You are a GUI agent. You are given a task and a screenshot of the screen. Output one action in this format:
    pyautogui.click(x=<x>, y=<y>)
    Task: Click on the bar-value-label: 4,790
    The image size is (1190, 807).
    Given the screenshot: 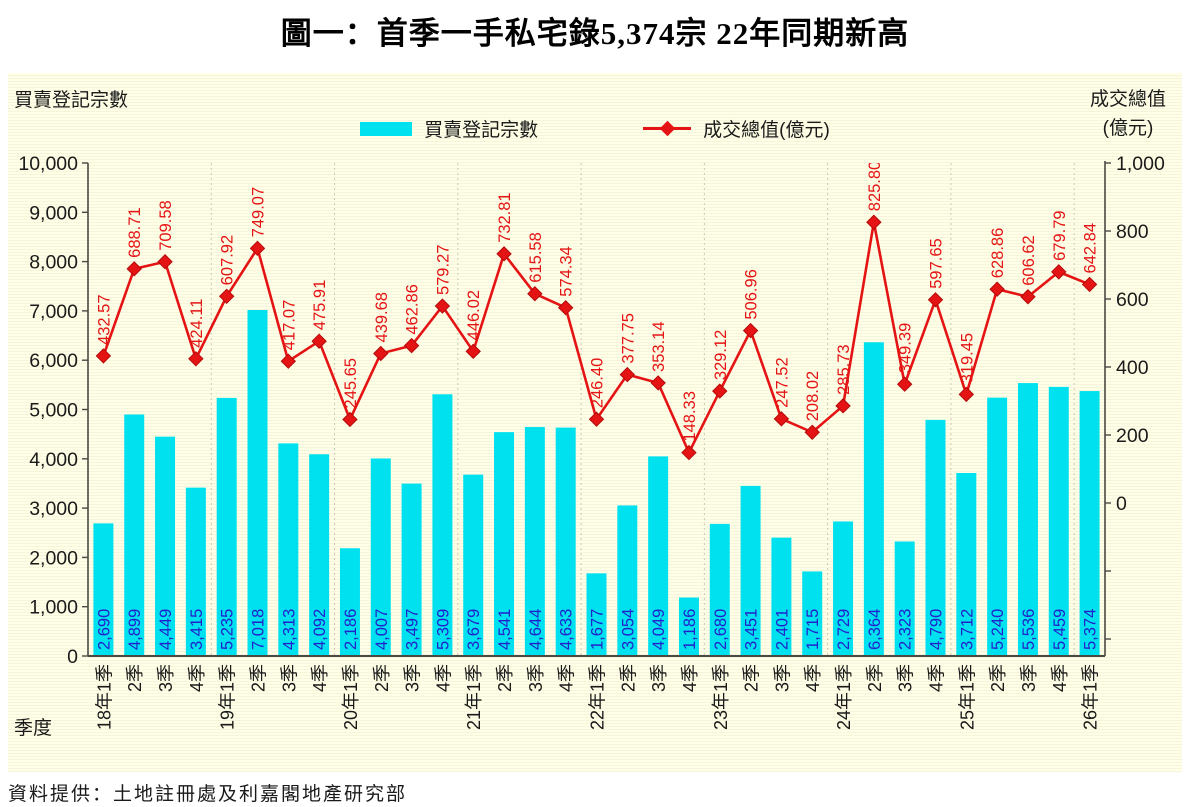 What is the action you would take?
    pyautogui.click(x=937, y=629)
    